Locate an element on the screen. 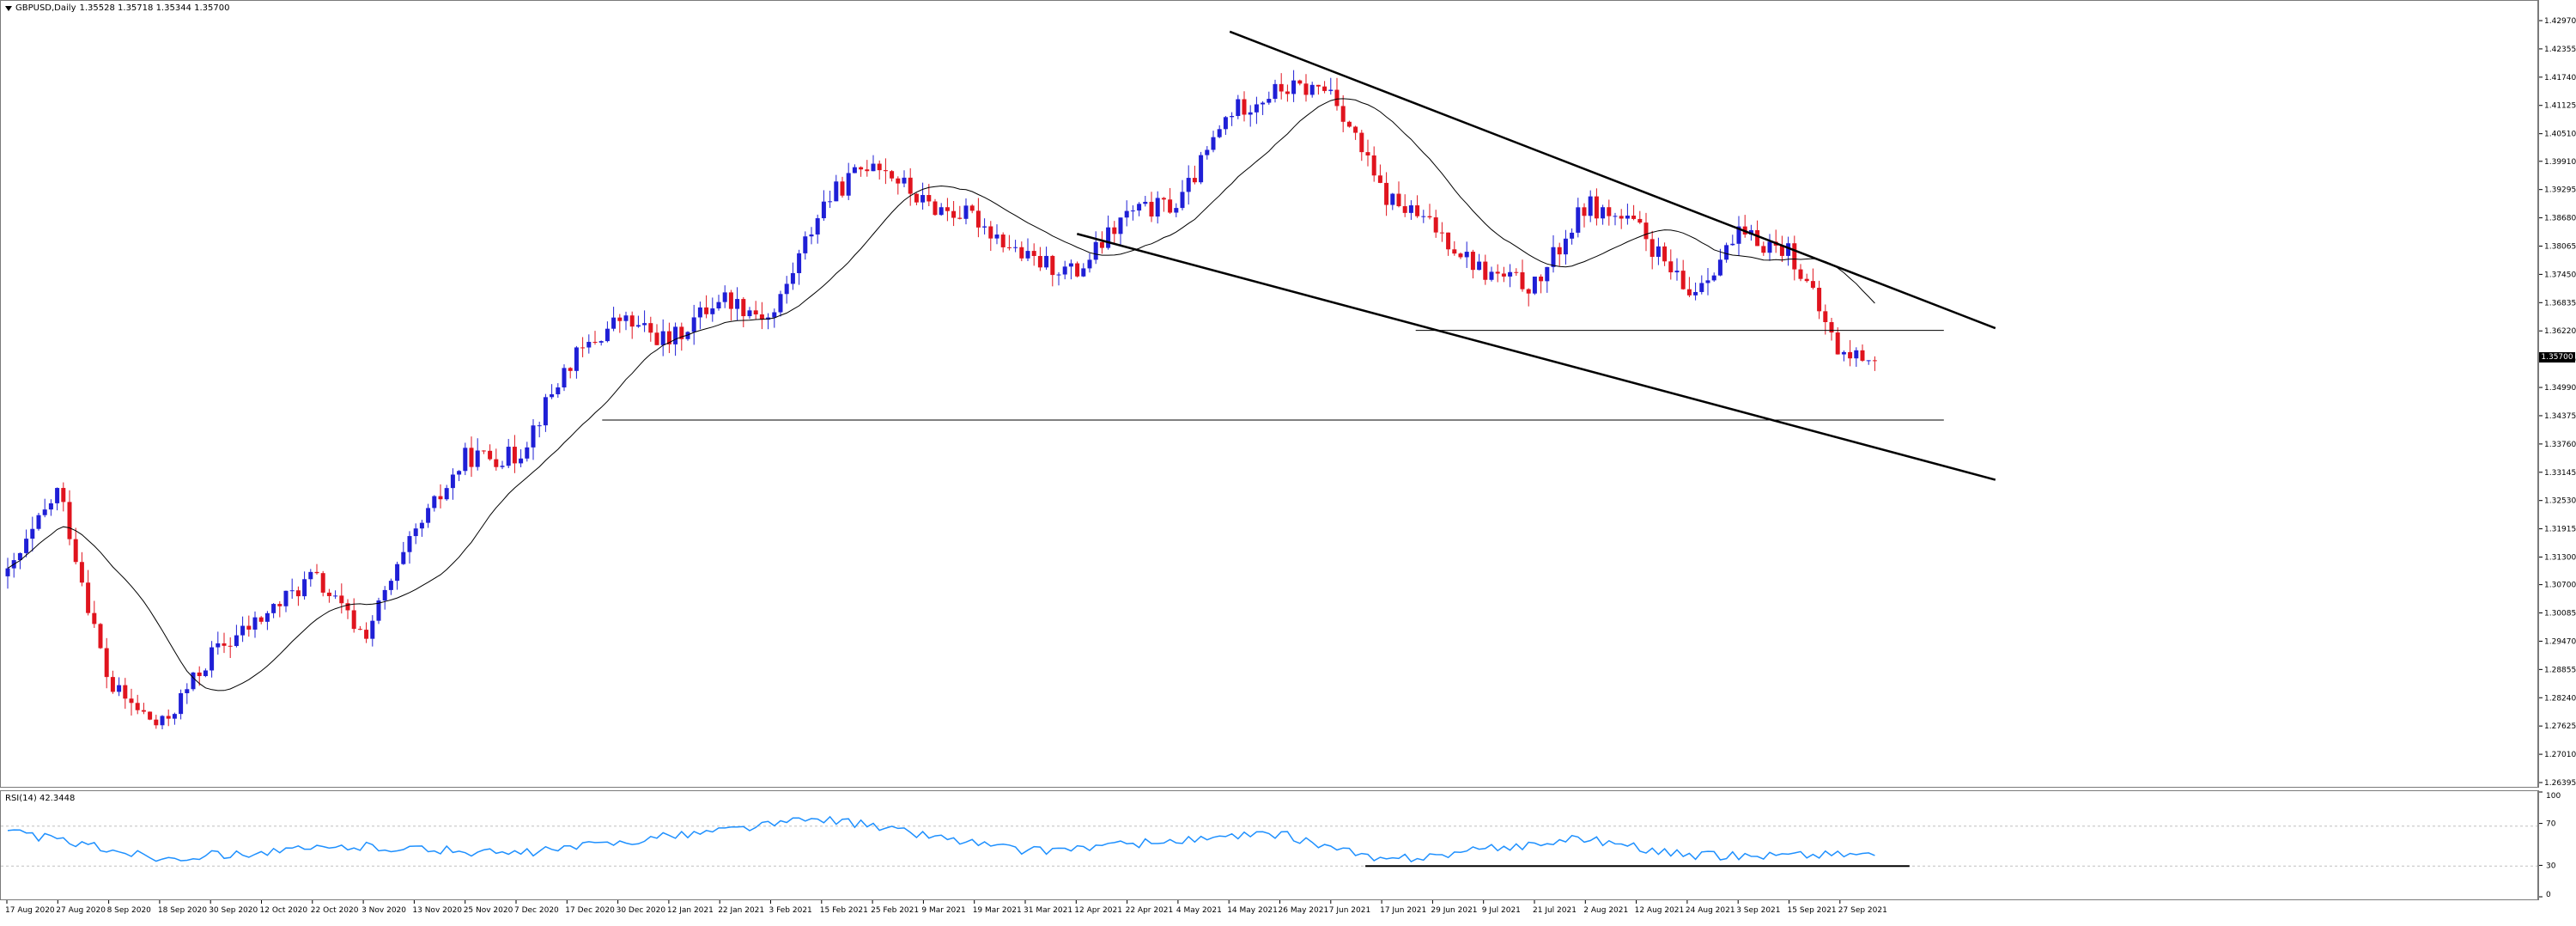 This screenshot has width=2576, height=926. rsi-pane is located at coordinates (1269, 845).